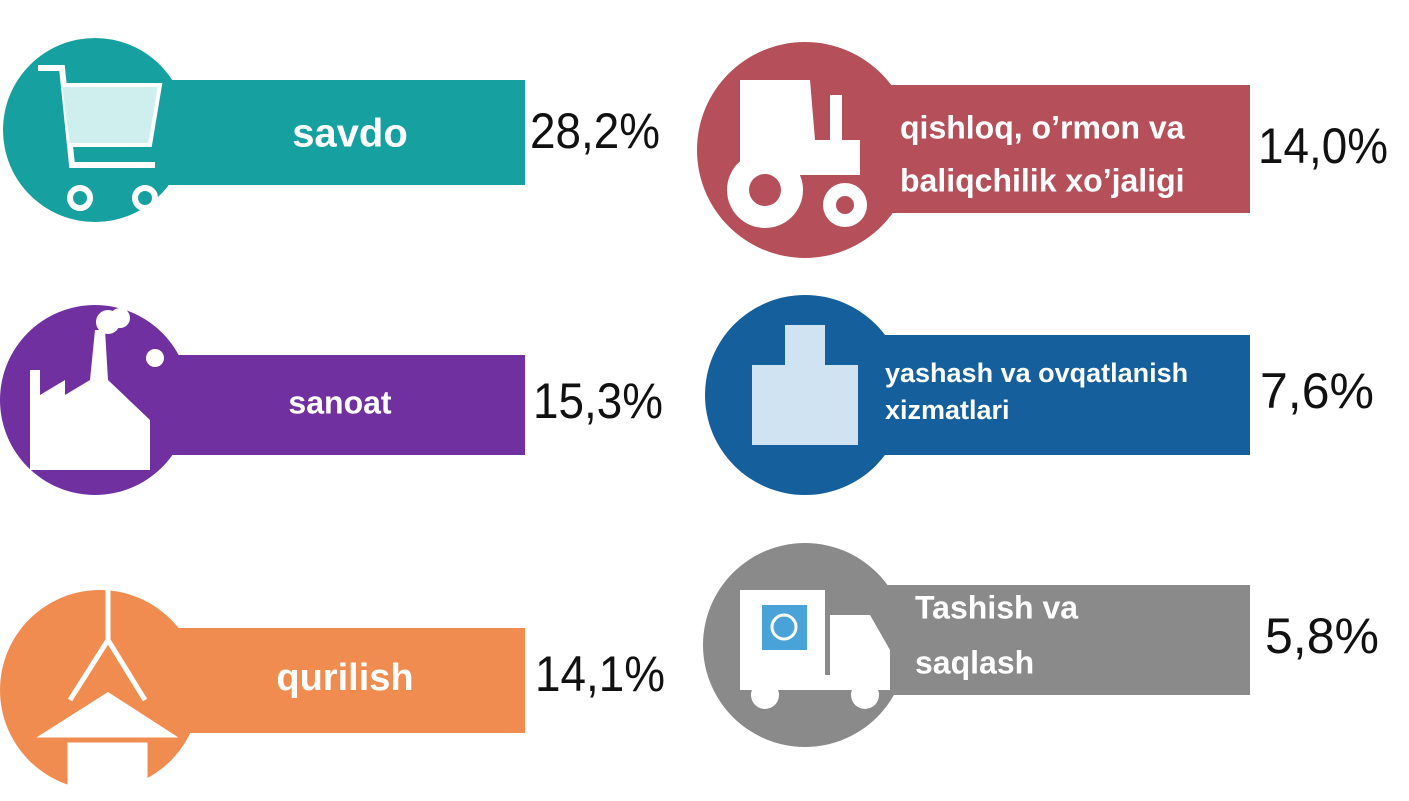 This screenshot has width=1409, height=801. Describe the element at coordinates (350, 134) in the screenshot. I see `label: savdo` at that location.